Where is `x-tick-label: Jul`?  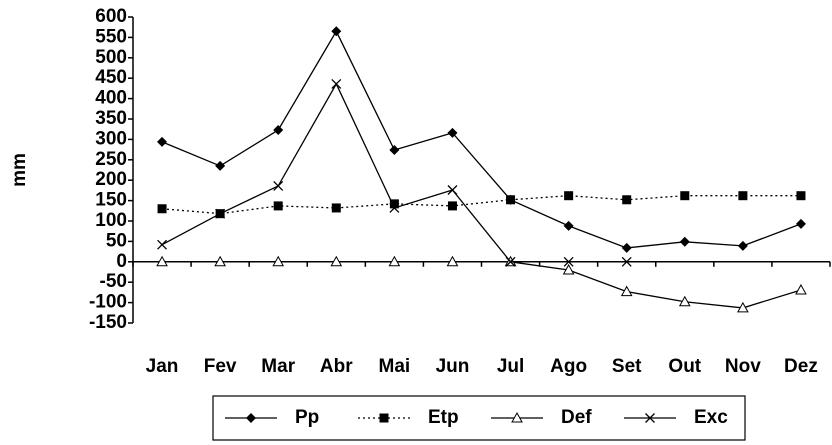
x-tick-label: Jul is located at coordinates (510, 366).